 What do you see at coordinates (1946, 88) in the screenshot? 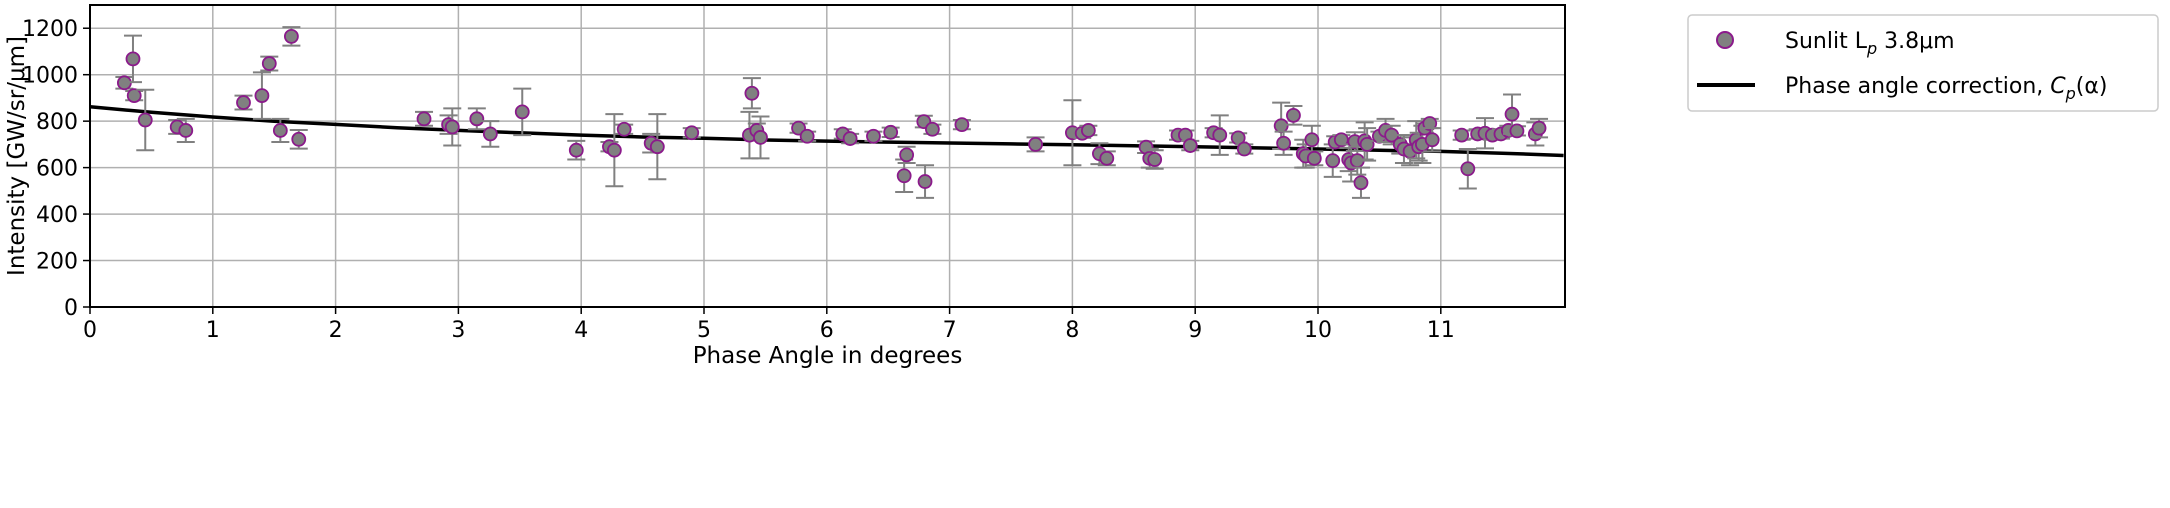
I see `legend-label-correction: Phase angle correction, Cp(α)` at bounding box center [1946, 88].